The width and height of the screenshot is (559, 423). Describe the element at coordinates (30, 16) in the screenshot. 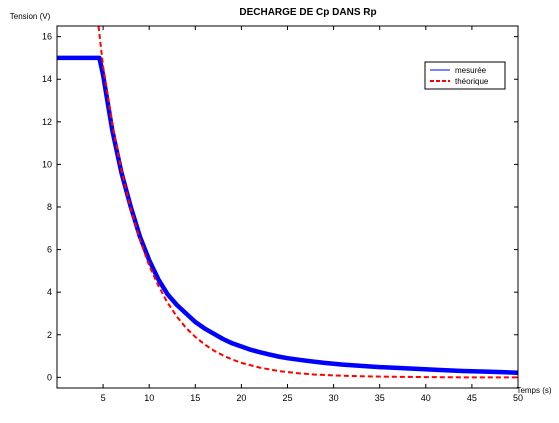

I see `y-axis-label: Tension (V)` at that location.